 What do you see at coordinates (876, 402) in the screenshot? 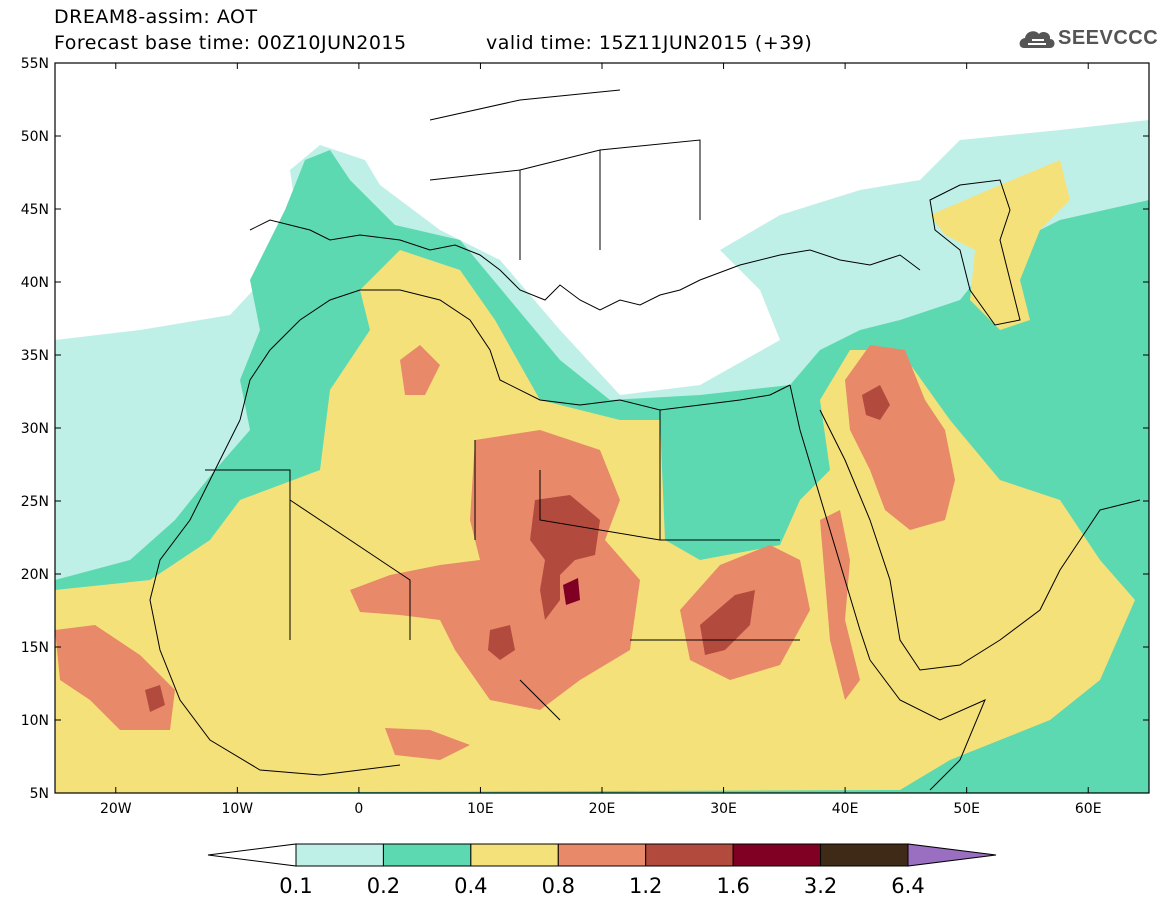
I see `aot-level-1.2-arabia` at bounding box center [876, 402].